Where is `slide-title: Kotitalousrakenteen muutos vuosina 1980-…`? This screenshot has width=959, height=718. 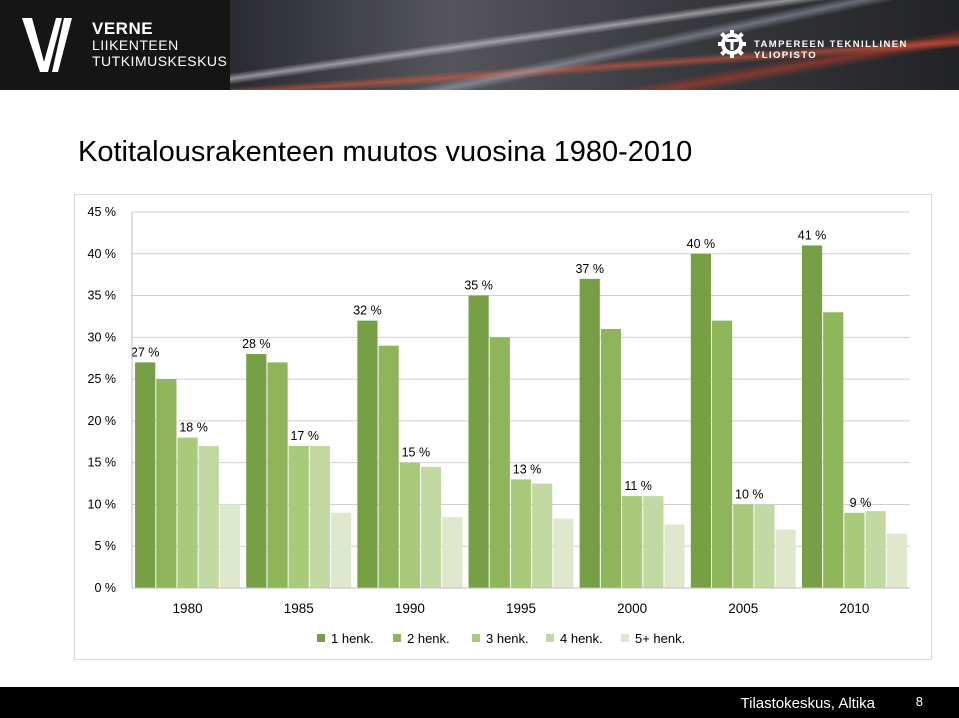 slide-title: Kotitalousrakenteen muutos vuosina 1980-… is located at coordinates (385, 152).